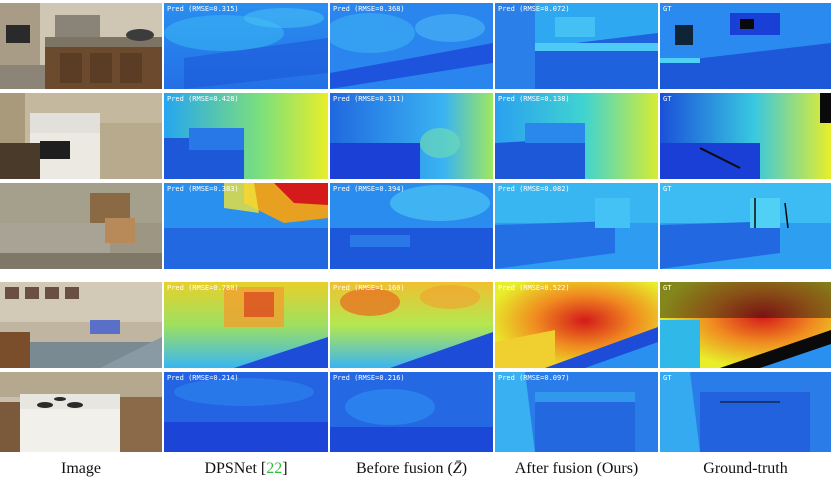 The image size is (831, 485). Describe the element at coordinates (576, 412) in the screenshot. I see `after-fusion-depth-row-5: Pred (RMSE=0.097)` at that location.